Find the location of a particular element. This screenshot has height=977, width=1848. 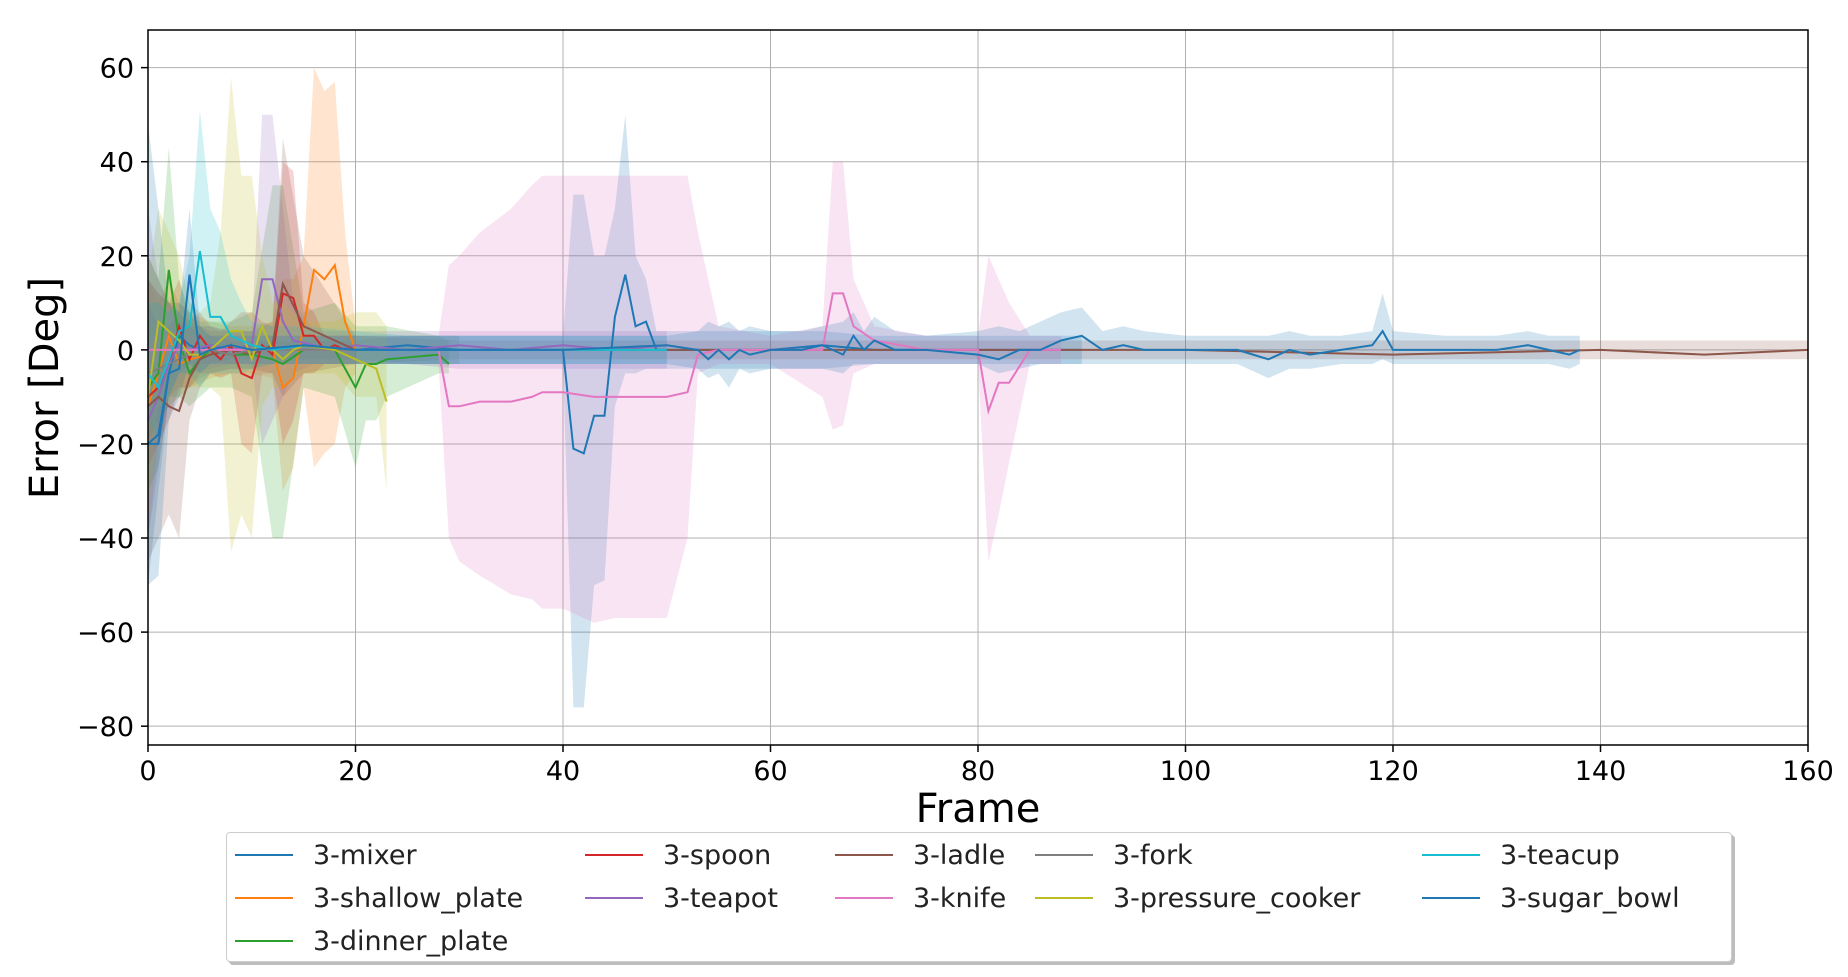

legend-label: 3-mixer is located at coordinates (365, 855).